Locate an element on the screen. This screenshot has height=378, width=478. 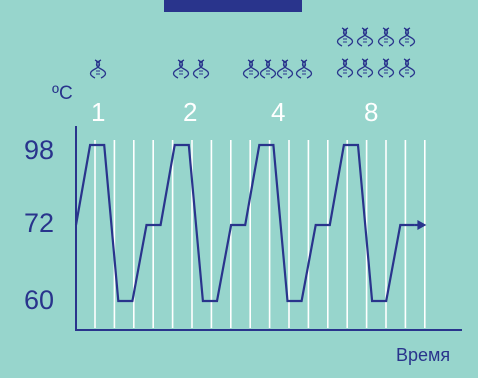
y-tick-60: 60 is located at coordinates (39, 300).